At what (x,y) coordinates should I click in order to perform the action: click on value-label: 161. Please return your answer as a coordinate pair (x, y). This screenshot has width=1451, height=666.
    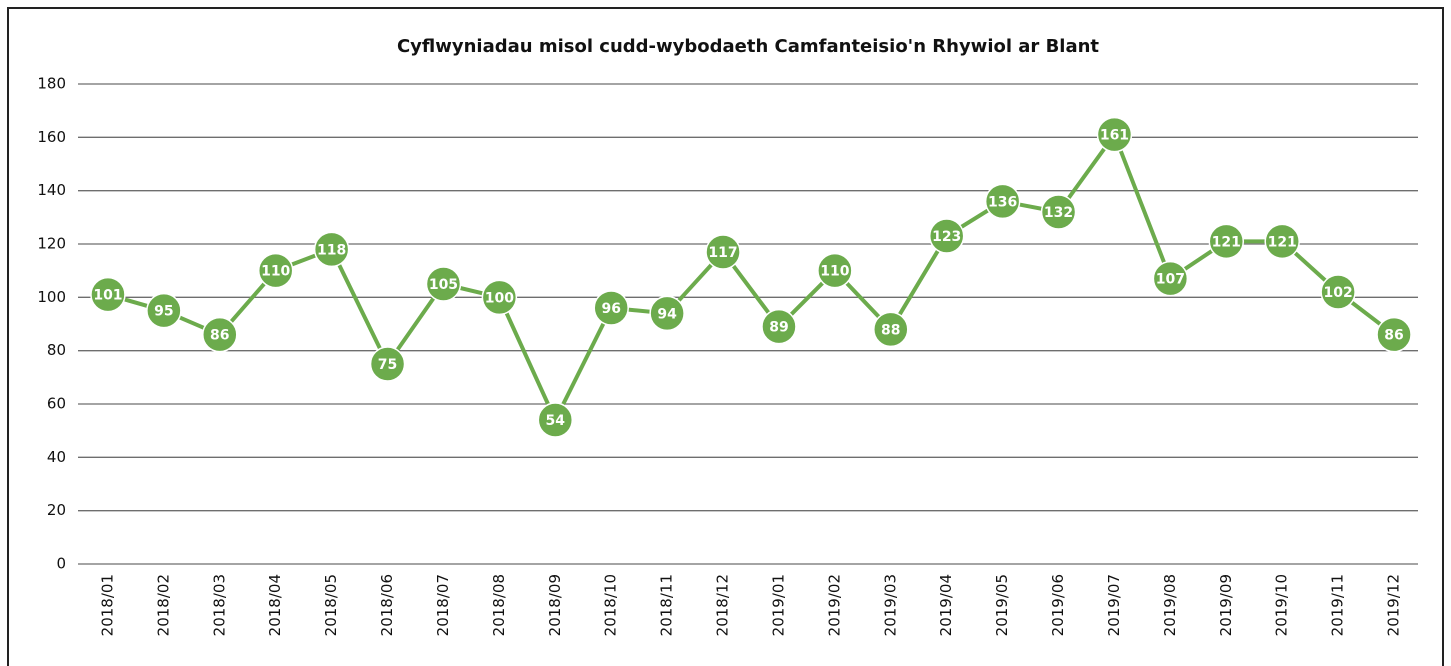
    Looking at the image, I should click on (1114, 136).